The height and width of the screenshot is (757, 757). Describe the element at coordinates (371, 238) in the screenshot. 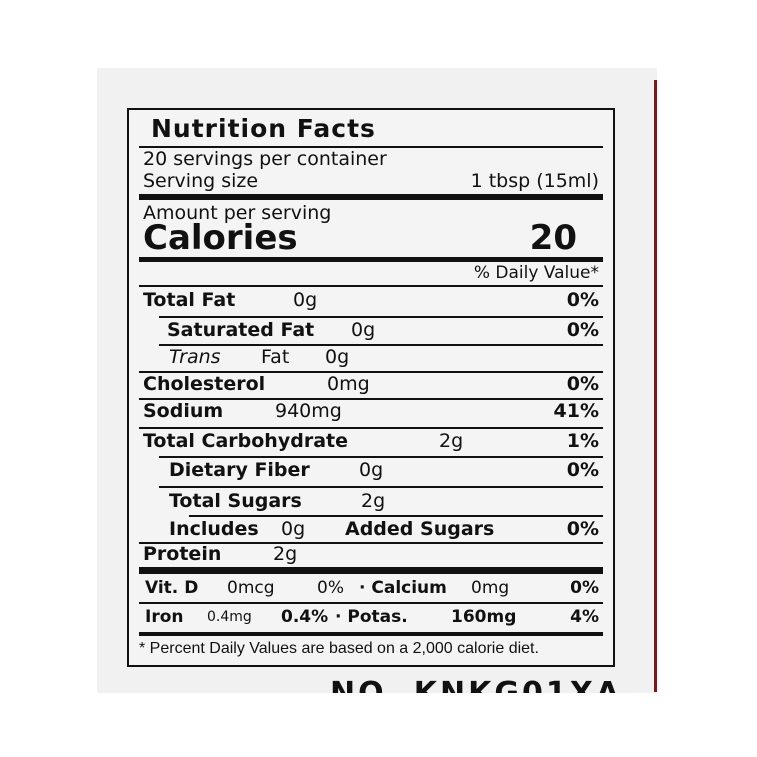

I see `calories-row: Calories 20` at that location.